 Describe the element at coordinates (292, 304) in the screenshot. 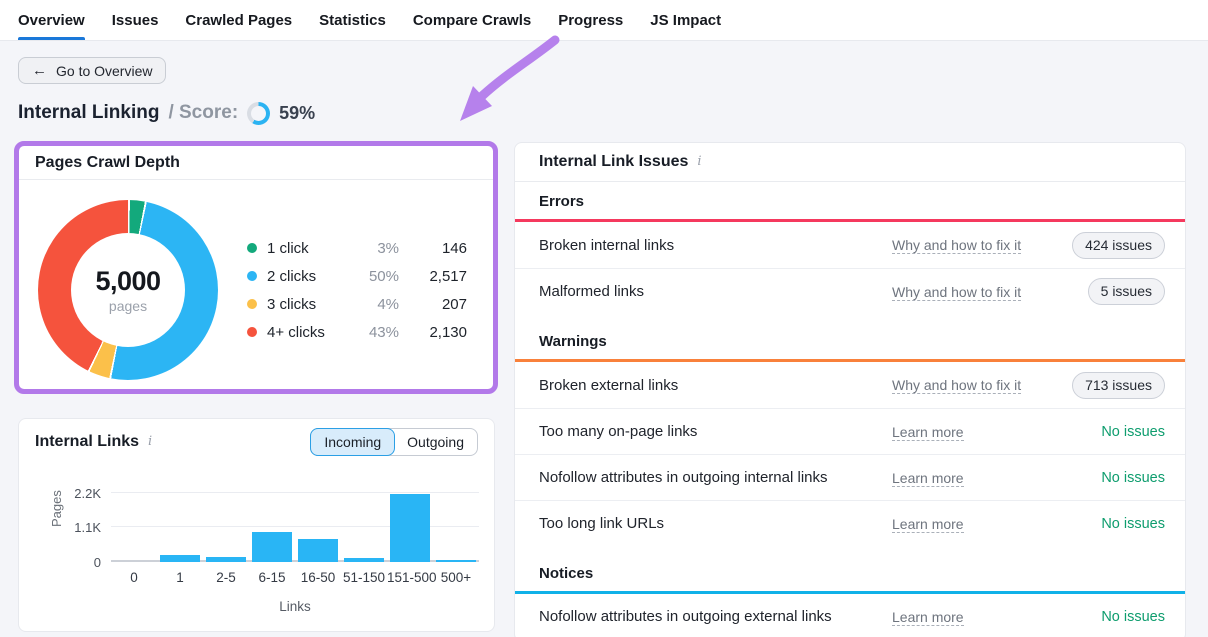

I see `legend-label: 3 clicks` at that location.